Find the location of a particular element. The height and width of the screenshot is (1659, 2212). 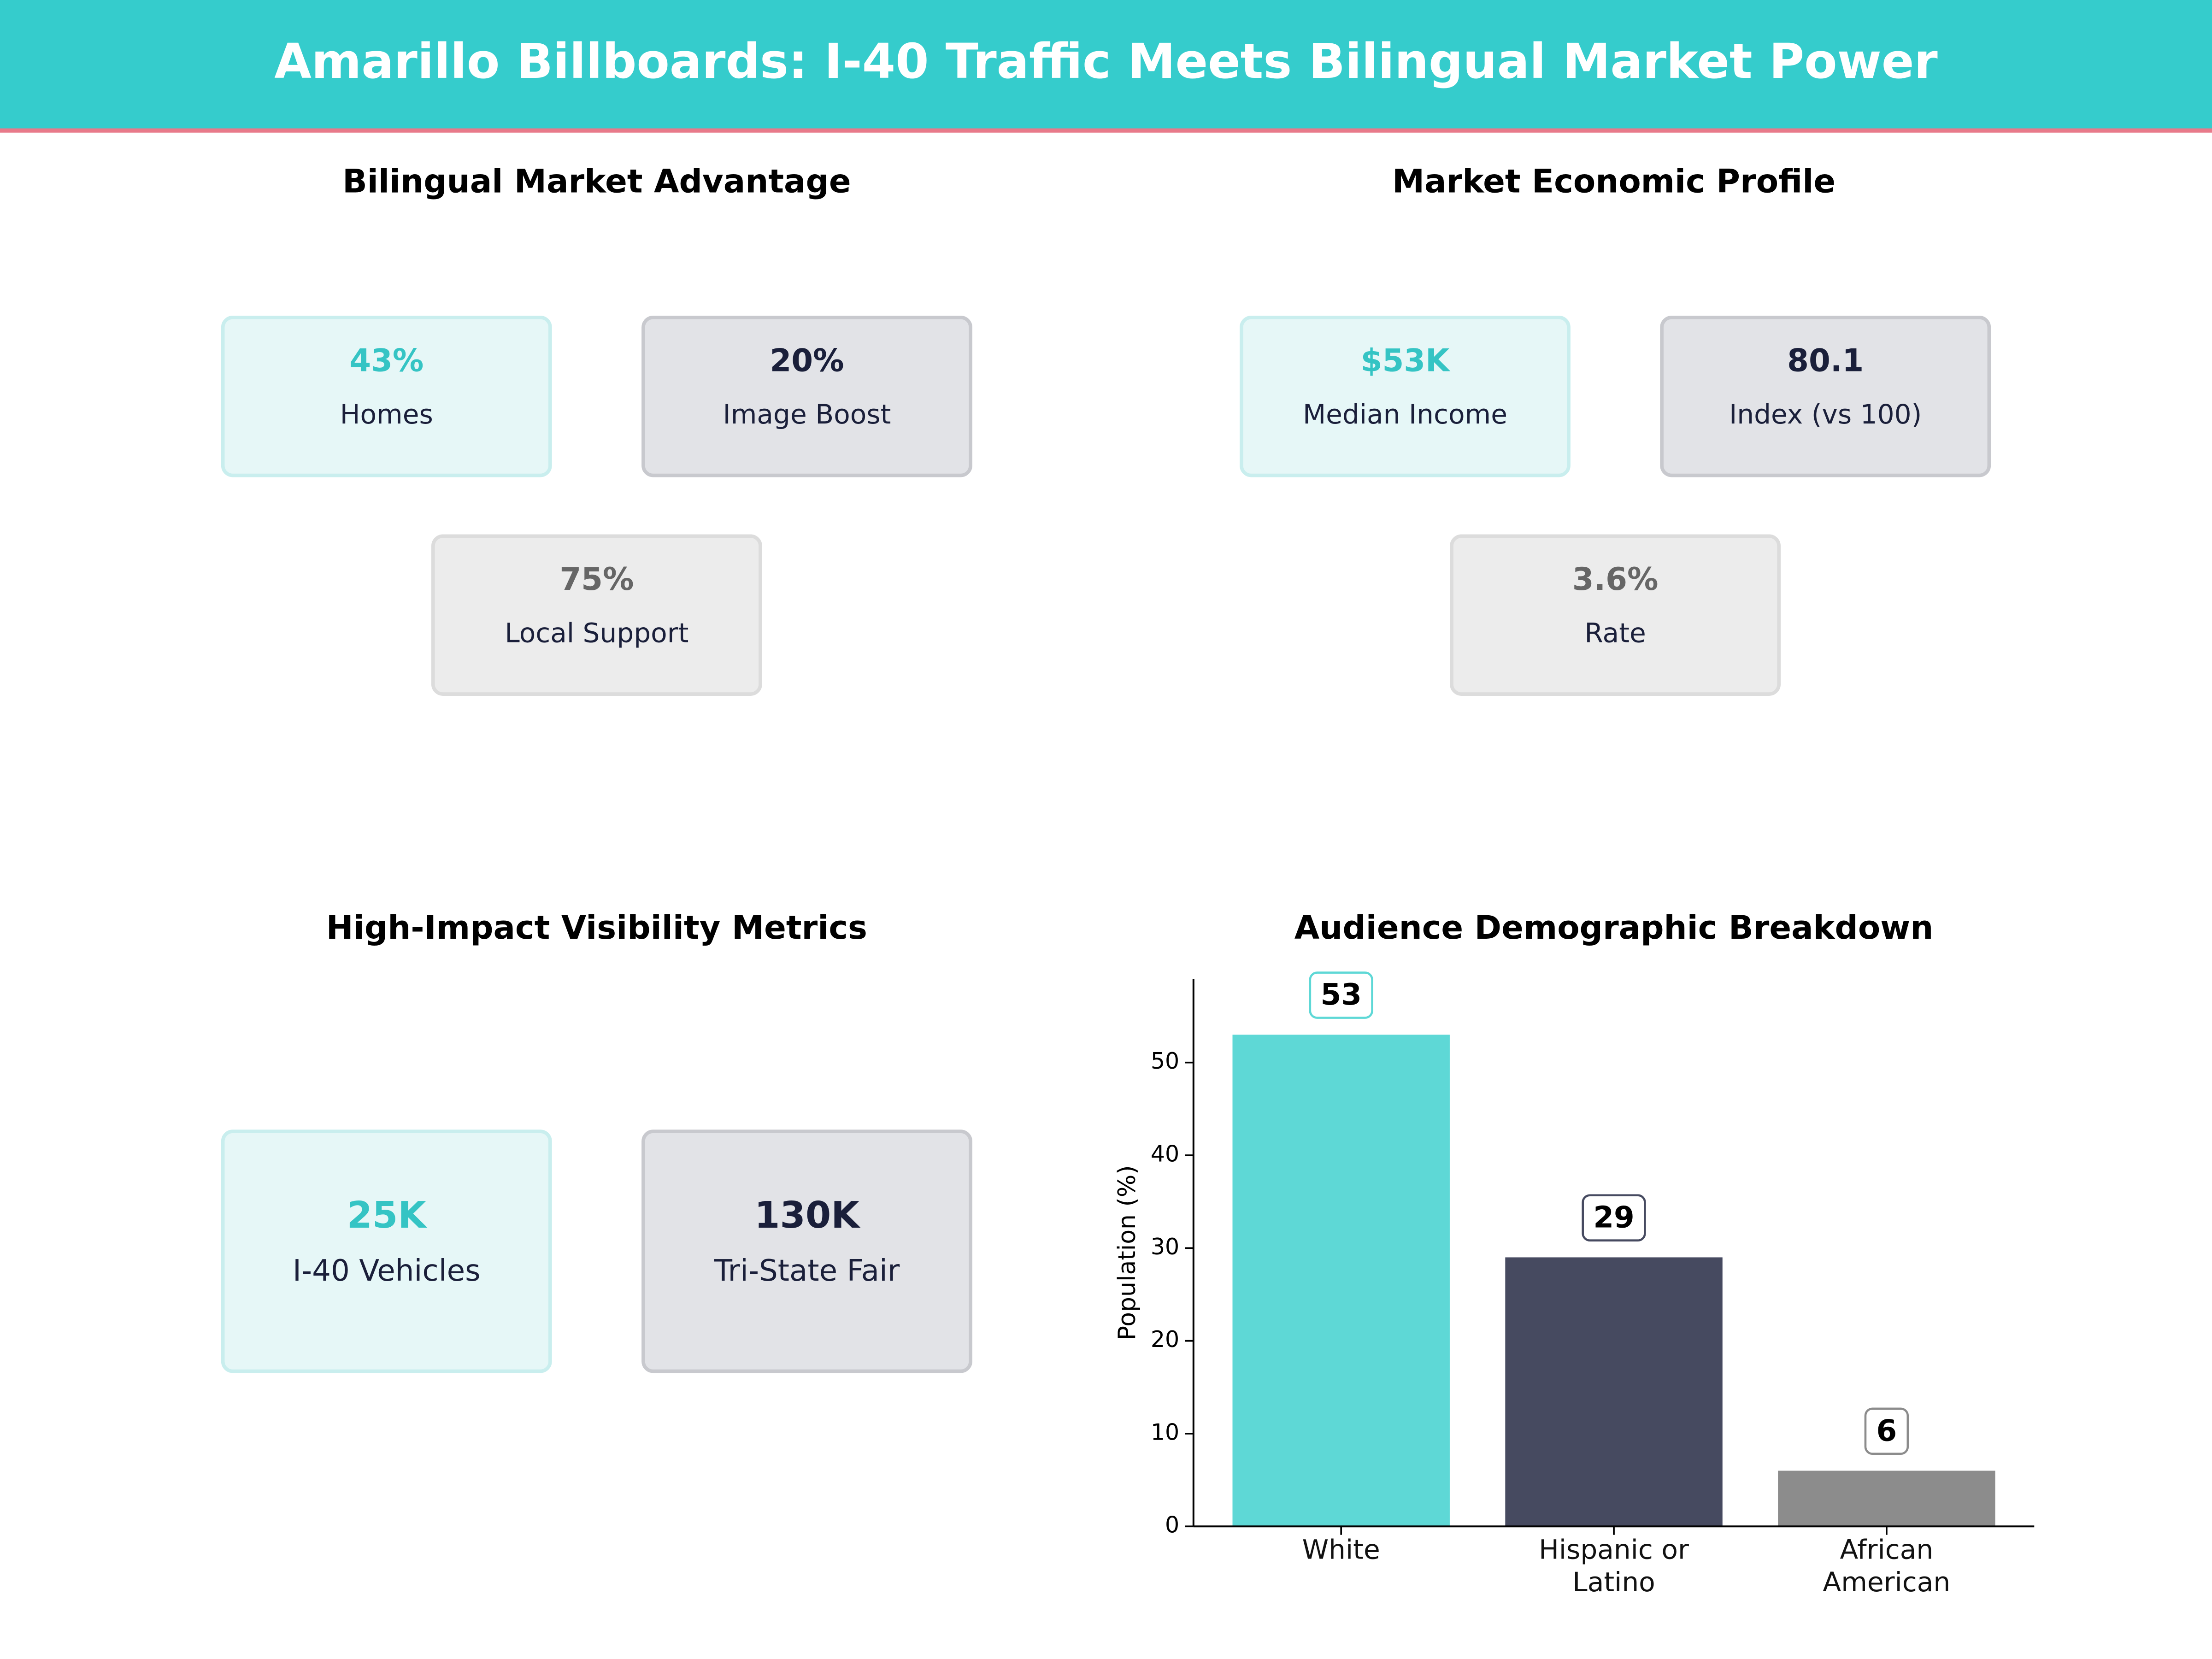

y-tick-label: 40 is located at coordinates (1165, 1154).